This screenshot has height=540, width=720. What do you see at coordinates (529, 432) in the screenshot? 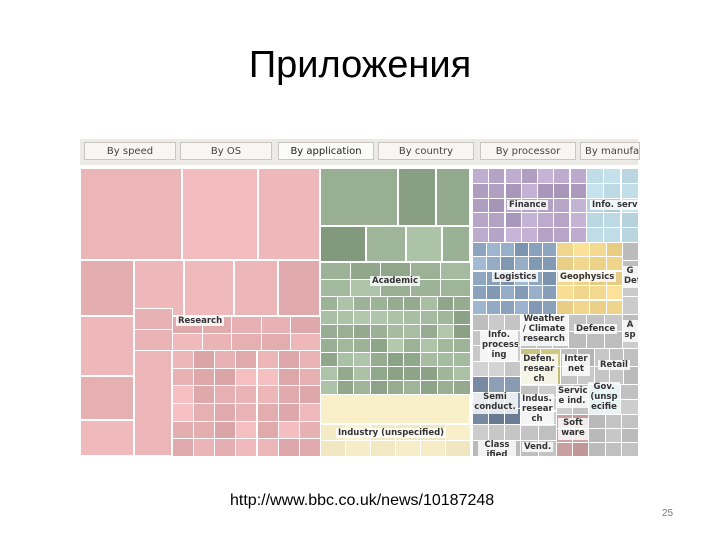
I see `treemap-cell-vendor` at bounding box center [529, 432].